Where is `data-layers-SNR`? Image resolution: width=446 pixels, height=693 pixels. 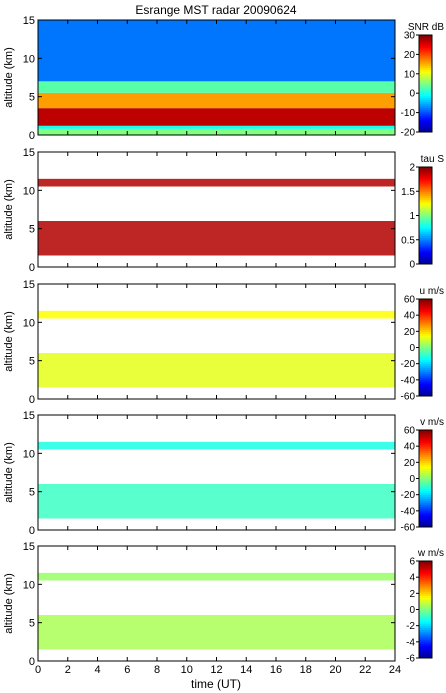 data-layers-SNR is located at coordinates (216, 77).